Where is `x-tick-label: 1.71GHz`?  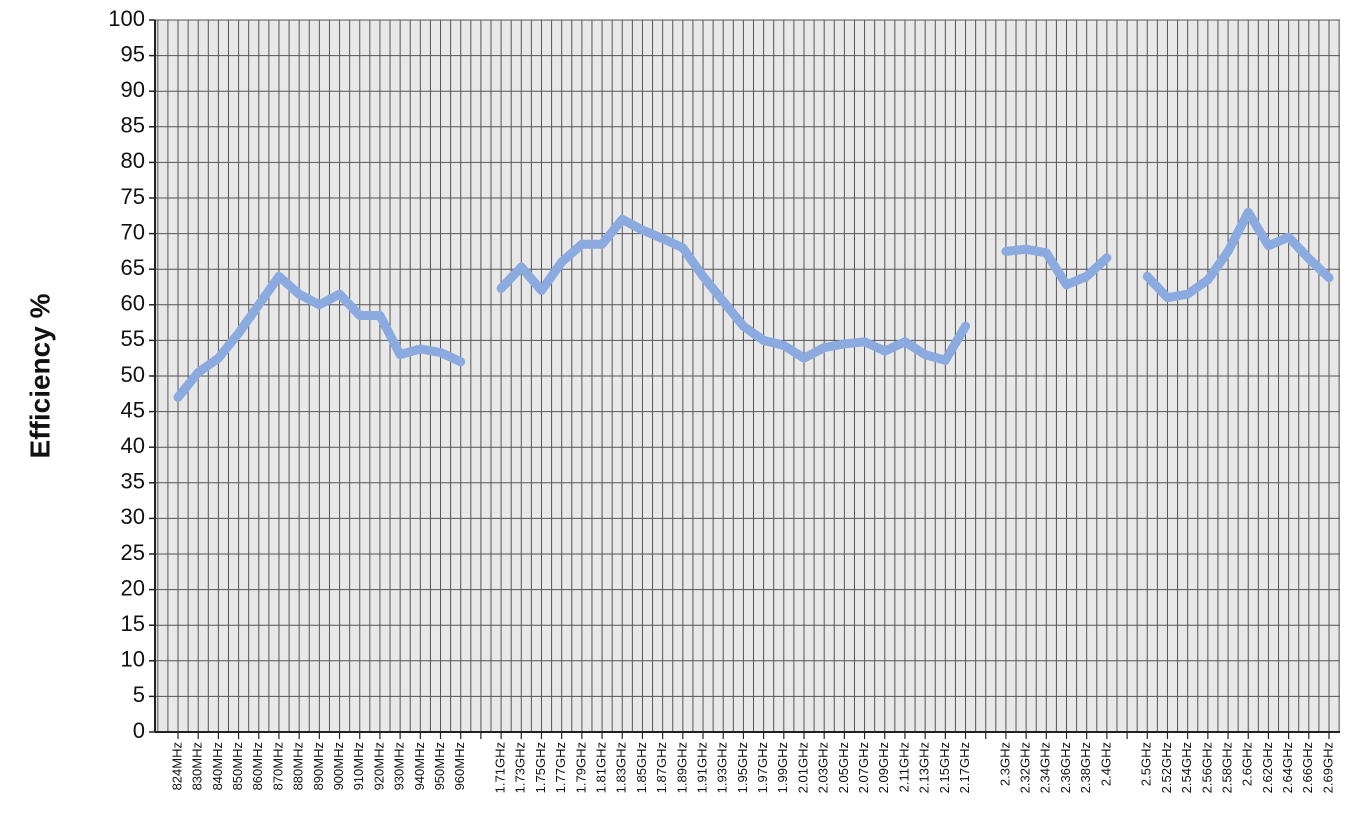 x-tick-label: 1.71GHz is located at coordinates (500, 767).